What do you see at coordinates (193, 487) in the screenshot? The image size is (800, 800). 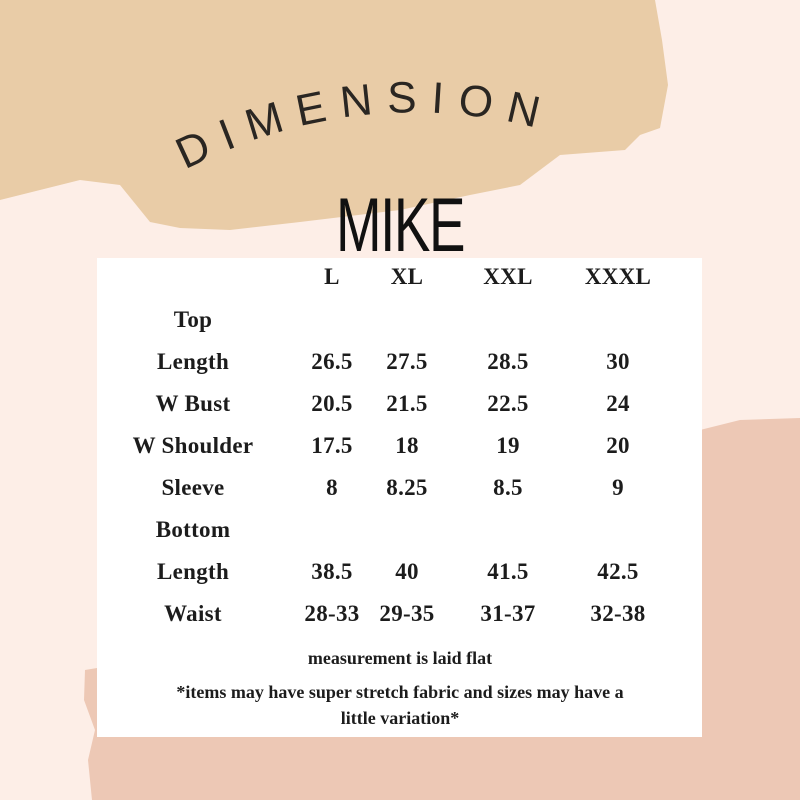 I see `row-label: Sleeve` at bounding box center [193, 487].